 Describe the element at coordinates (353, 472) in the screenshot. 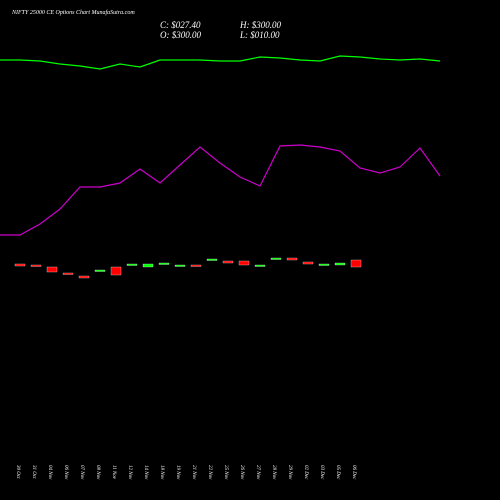

I see `x-tick-label: 06 Dec` at that location.